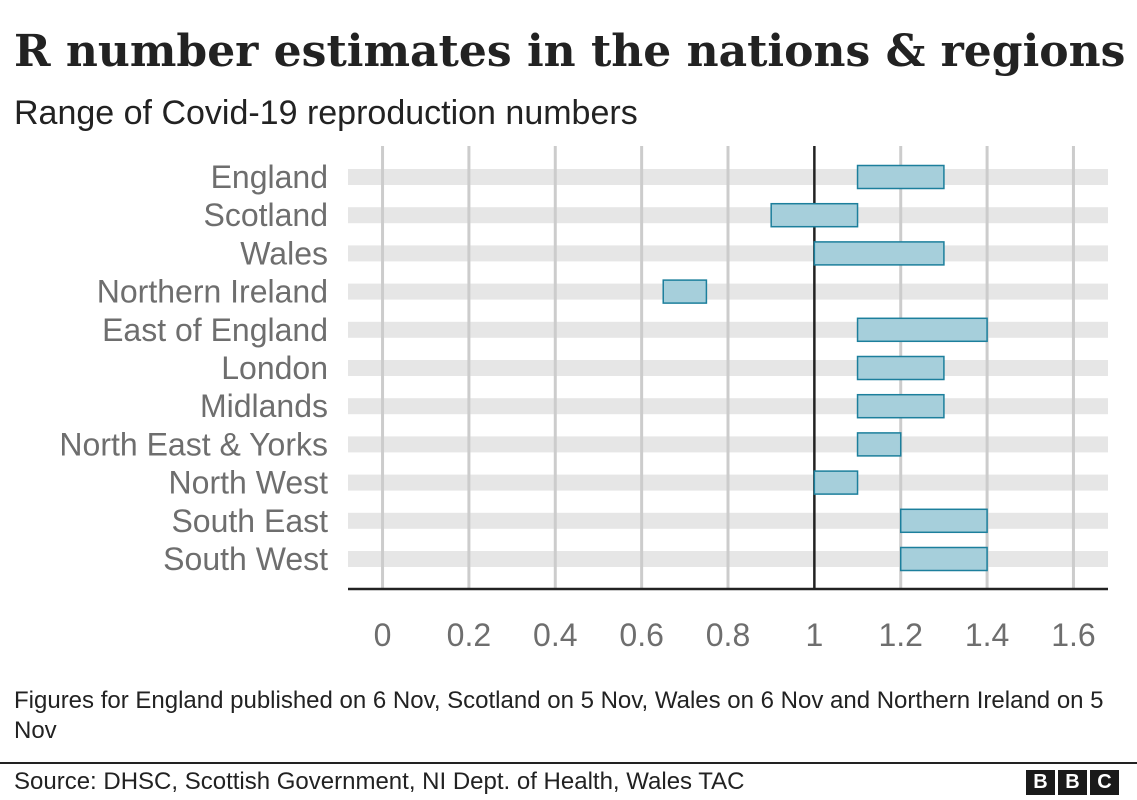  What do you see at coordinates (900, 635) in the screenshot?
I see `tick-label: 1.2` at bounding box center [900, 635].